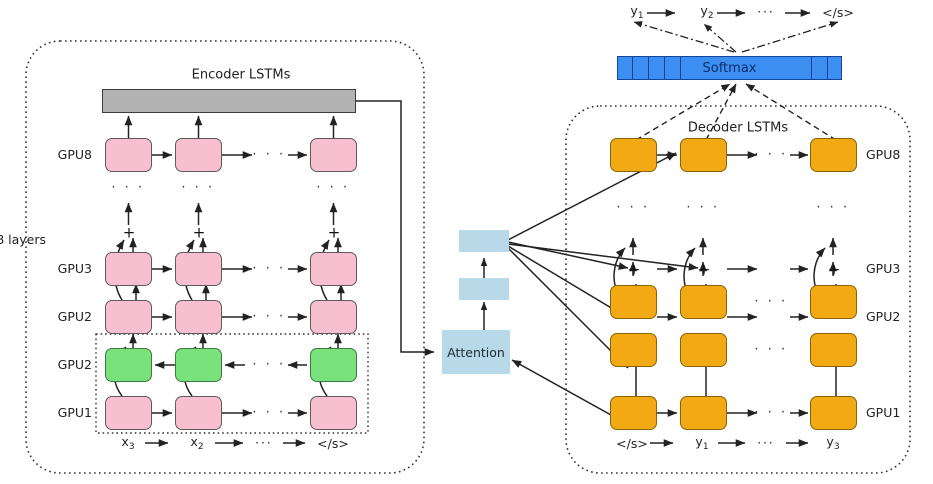  What do you see at coordinates (269, 413) in the screenshot?
I see `encoder-row-dots-gpu1: · · ·` at bounding box center [269, 413].